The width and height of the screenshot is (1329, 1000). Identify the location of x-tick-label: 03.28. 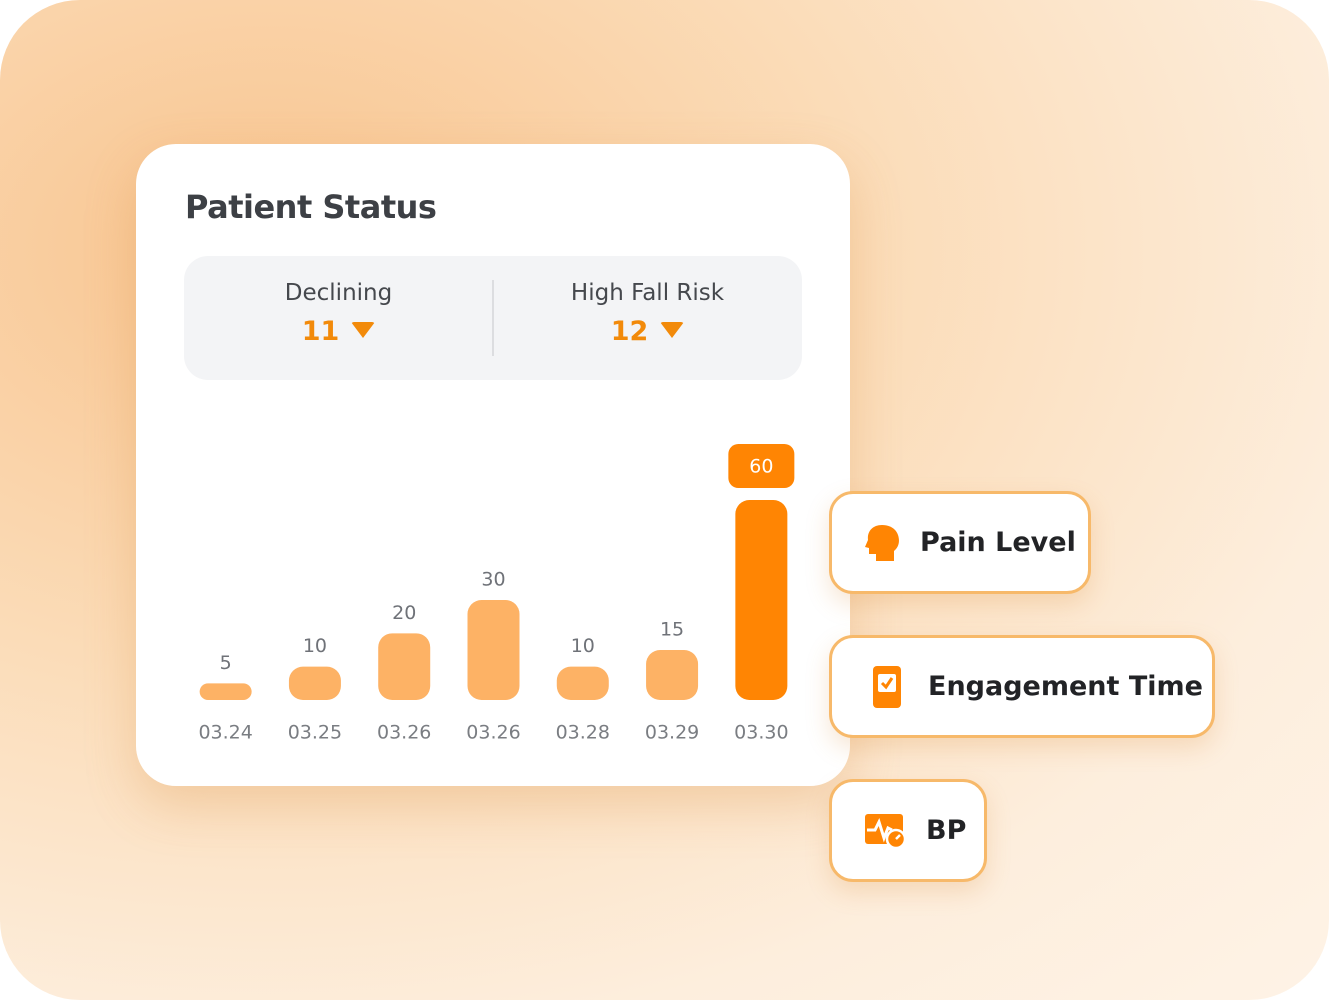
(583, 733).